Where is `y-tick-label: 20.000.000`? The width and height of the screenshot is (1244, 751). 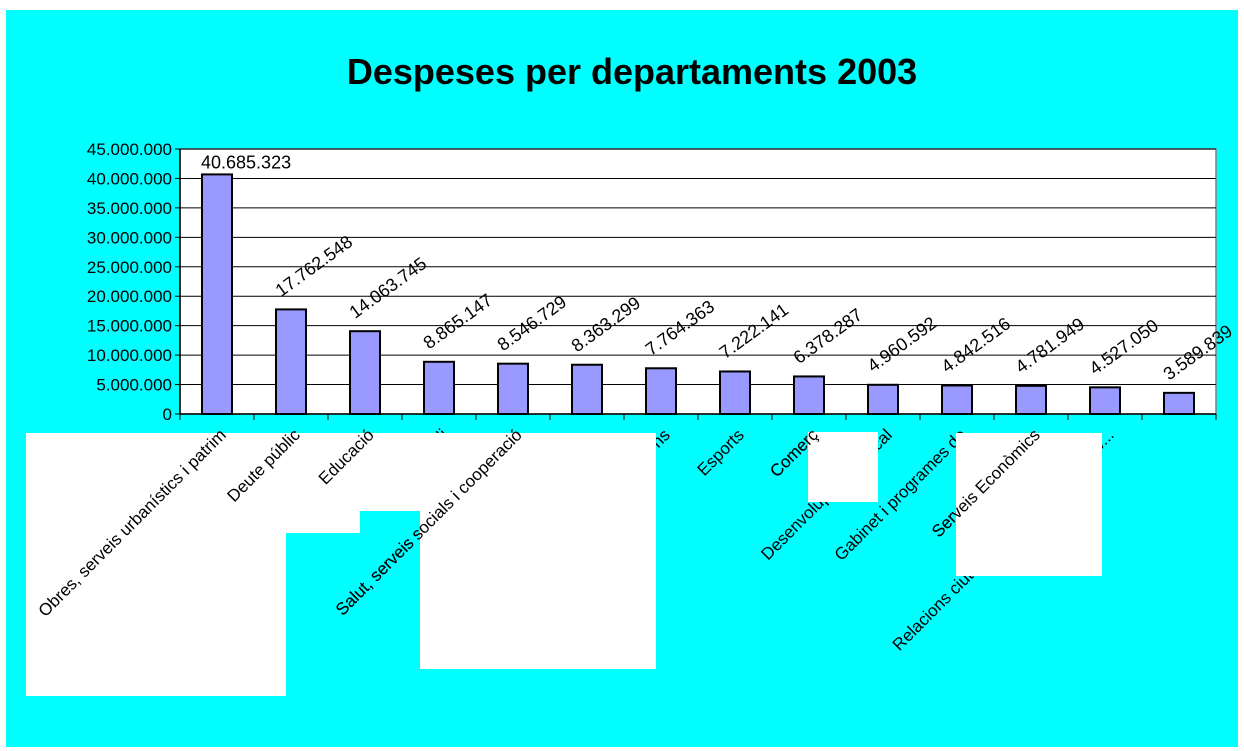 y-tick-label: 20.000.000 is located at coordinates (129, 296).